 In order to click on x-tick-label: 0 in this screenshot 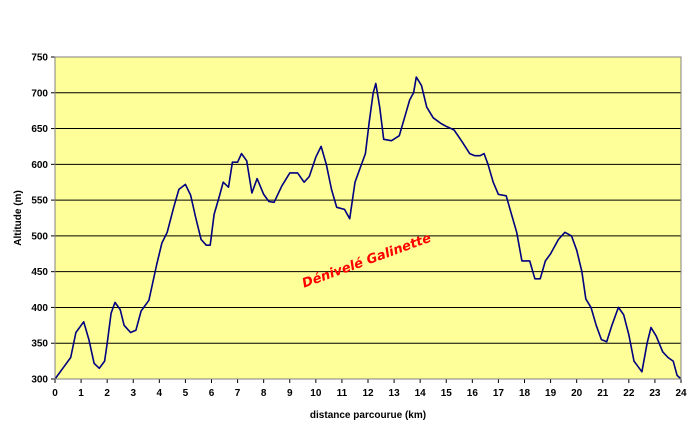, I will do `click(55, 393)`.